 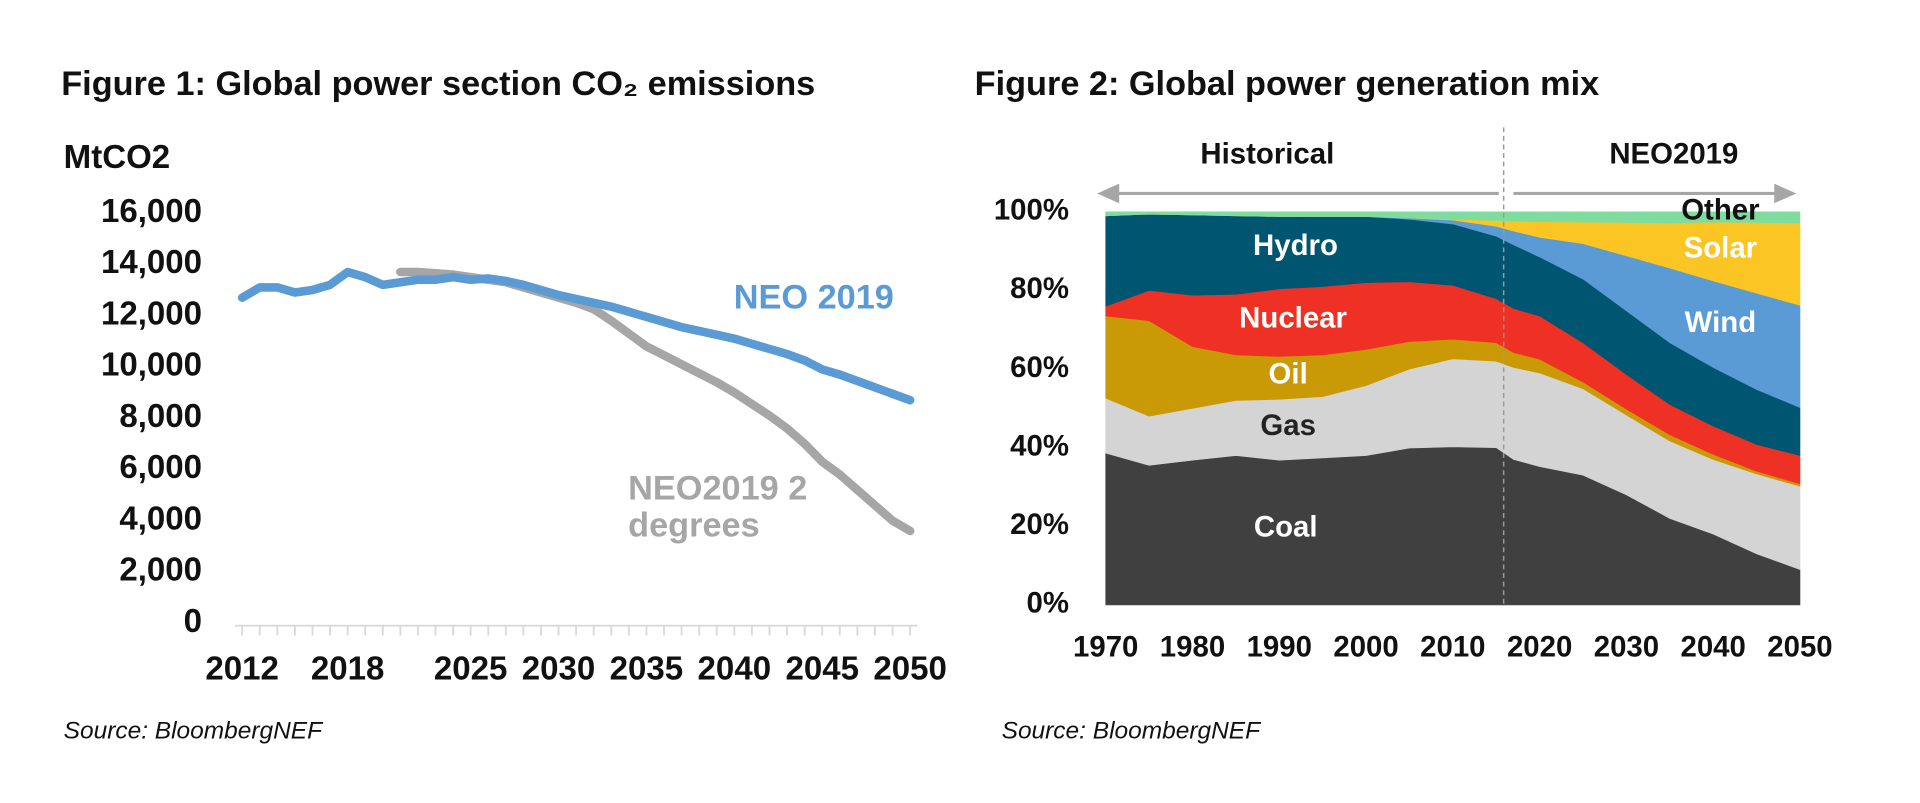 What do you see at coordinates (1192, 647) in the screenshot?
I see `x-tick-label: 1980` at bounding box center [1192, 647].